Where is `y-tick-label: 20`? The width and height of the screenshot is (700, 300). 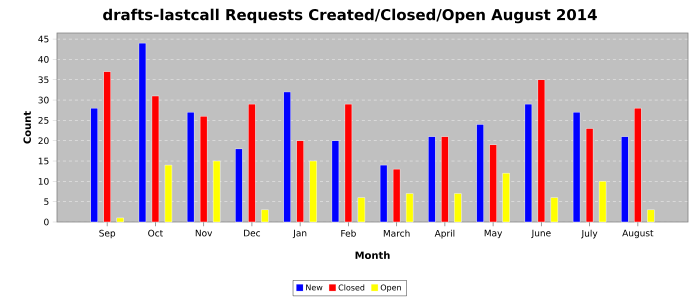
y-tick-label: 20 is located at coordinates (43, 140).